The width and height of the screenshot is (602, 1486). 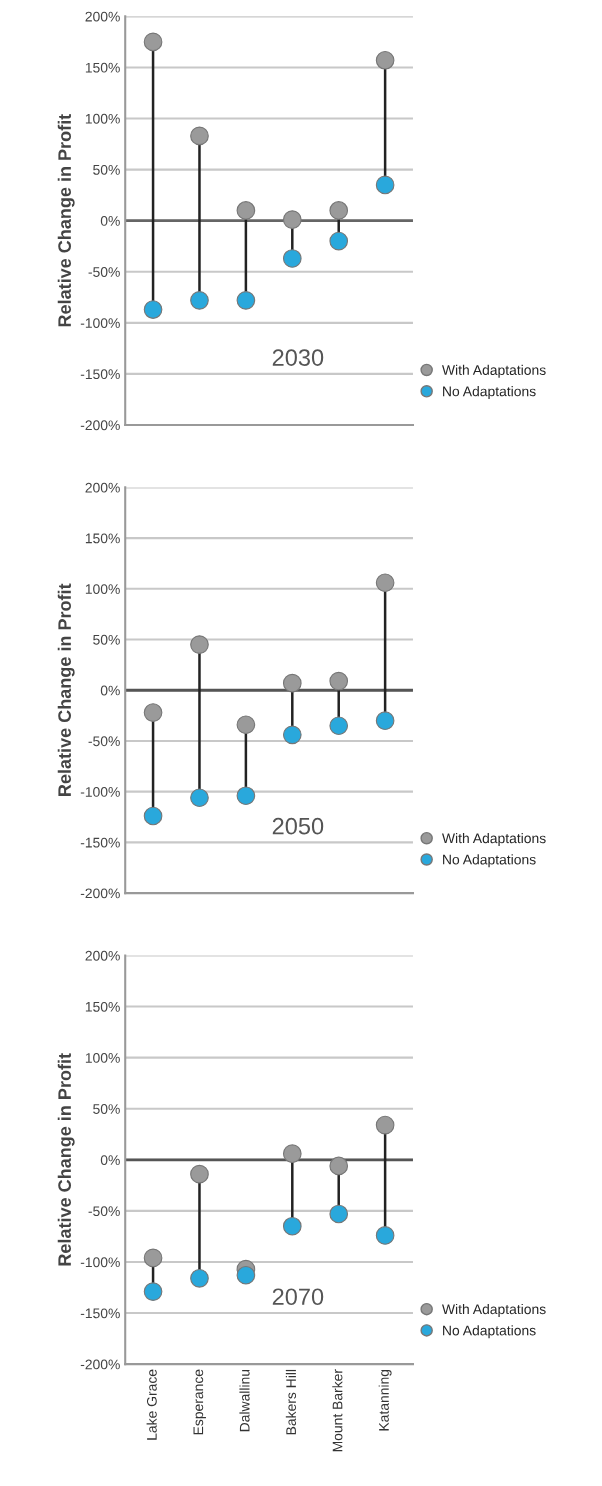 What do you see at coordinates (291, 1402) in the screenshot?
I see `x-tick-label: Bakers Hill` at bounding box center [291, 1402].